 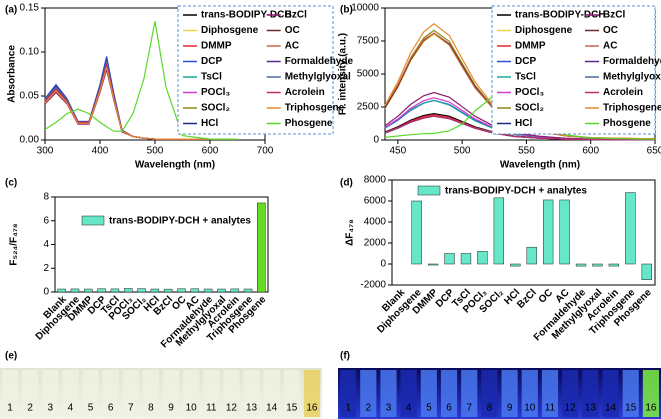 What do you see at coordinates (654, 151) in the screenshot?
I see `x-tick-label: 650` at bounding box center [654, 151].